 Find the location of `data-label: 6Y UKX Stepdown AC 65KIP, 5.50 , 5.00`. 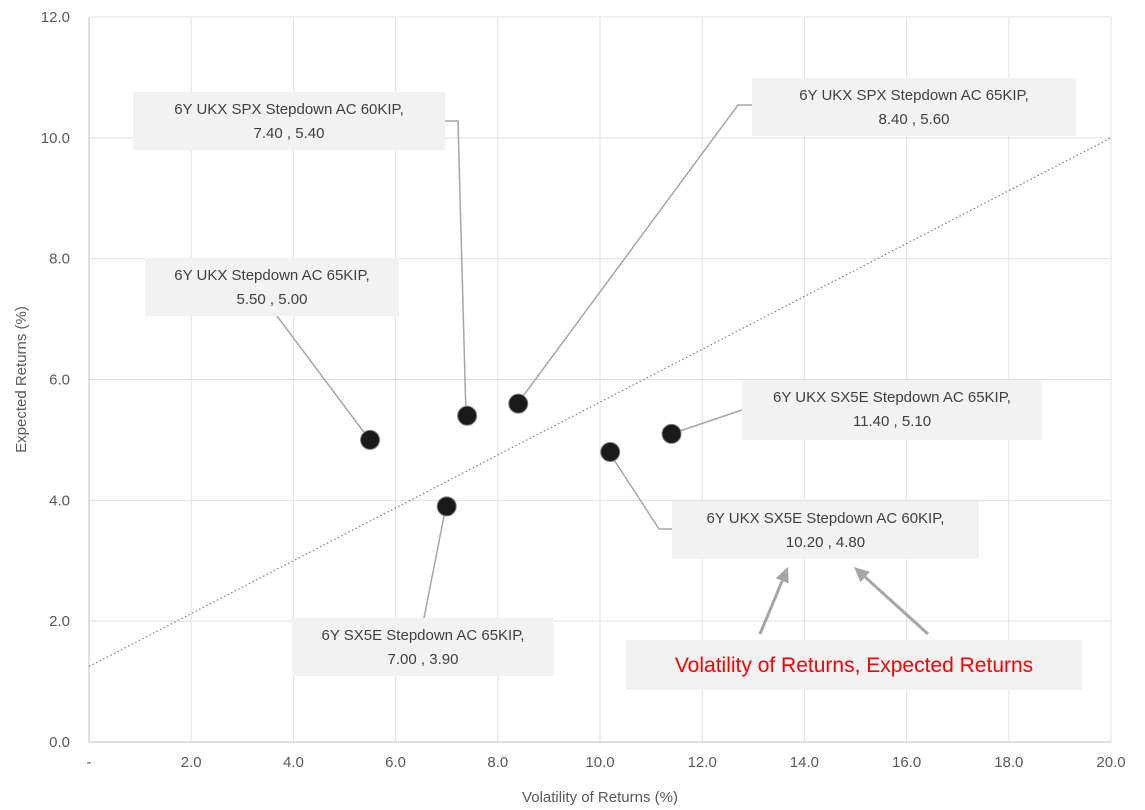

data-label: 6Y UKX Stepdown AC 65KIP, 5.50 , 5.00 is located at coordinates (272, 287).